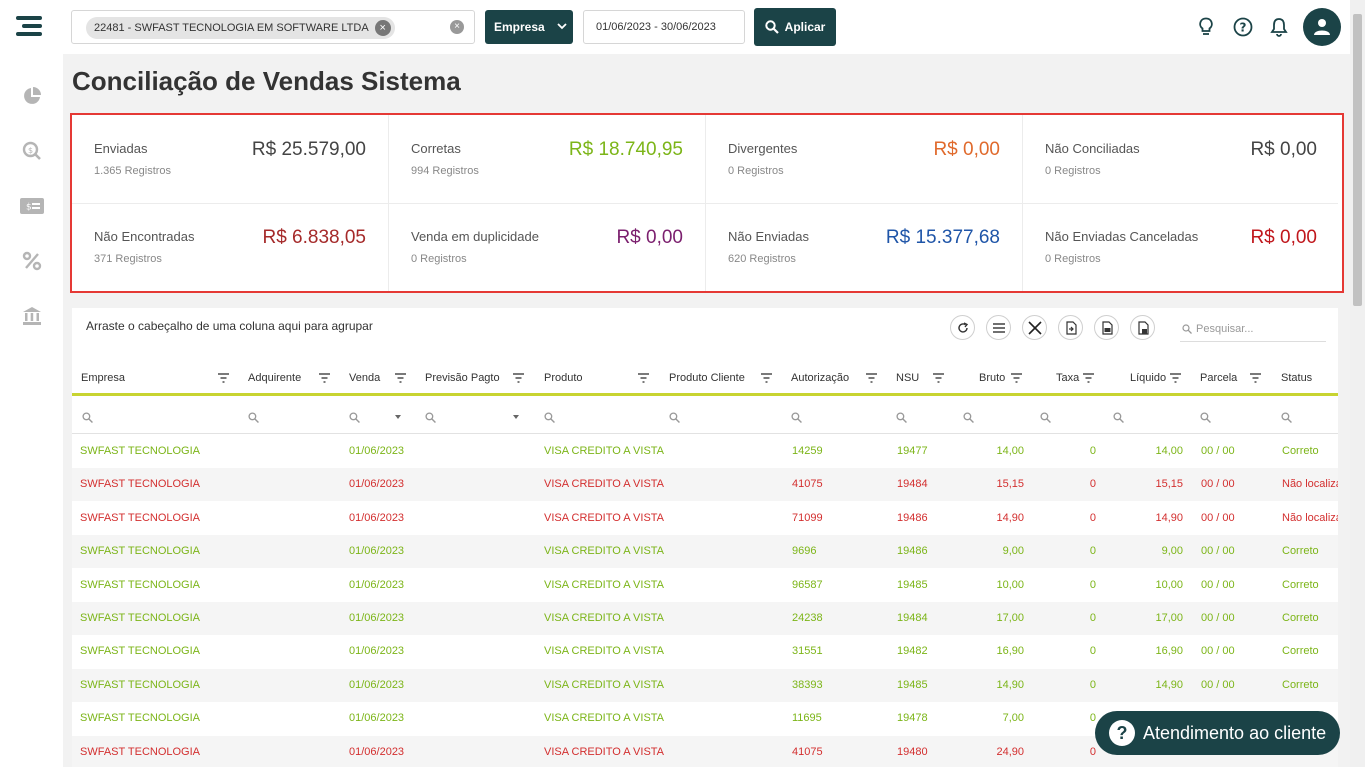  Describe the element at coordinates (1219, 378) in the screenshot. I see `column-header-parcela: Parcela` at that location.